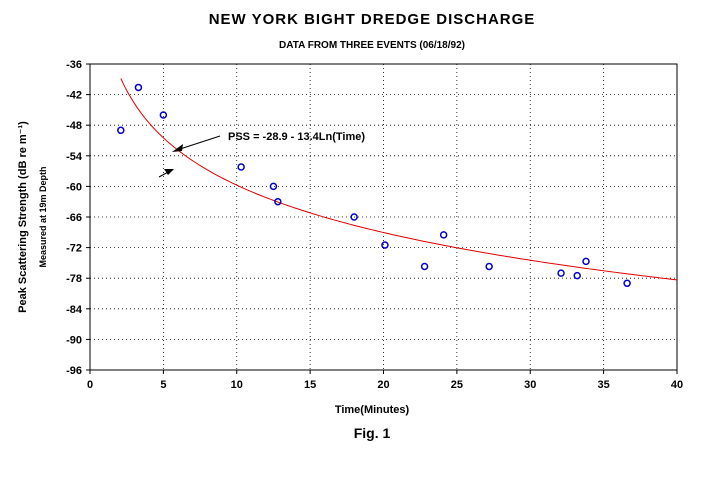 The height and width of the screenshot is (485, 705). Describe the element at coordinates (74, 65) in the screenshot. I see `y-tick-label: -36` at that location.